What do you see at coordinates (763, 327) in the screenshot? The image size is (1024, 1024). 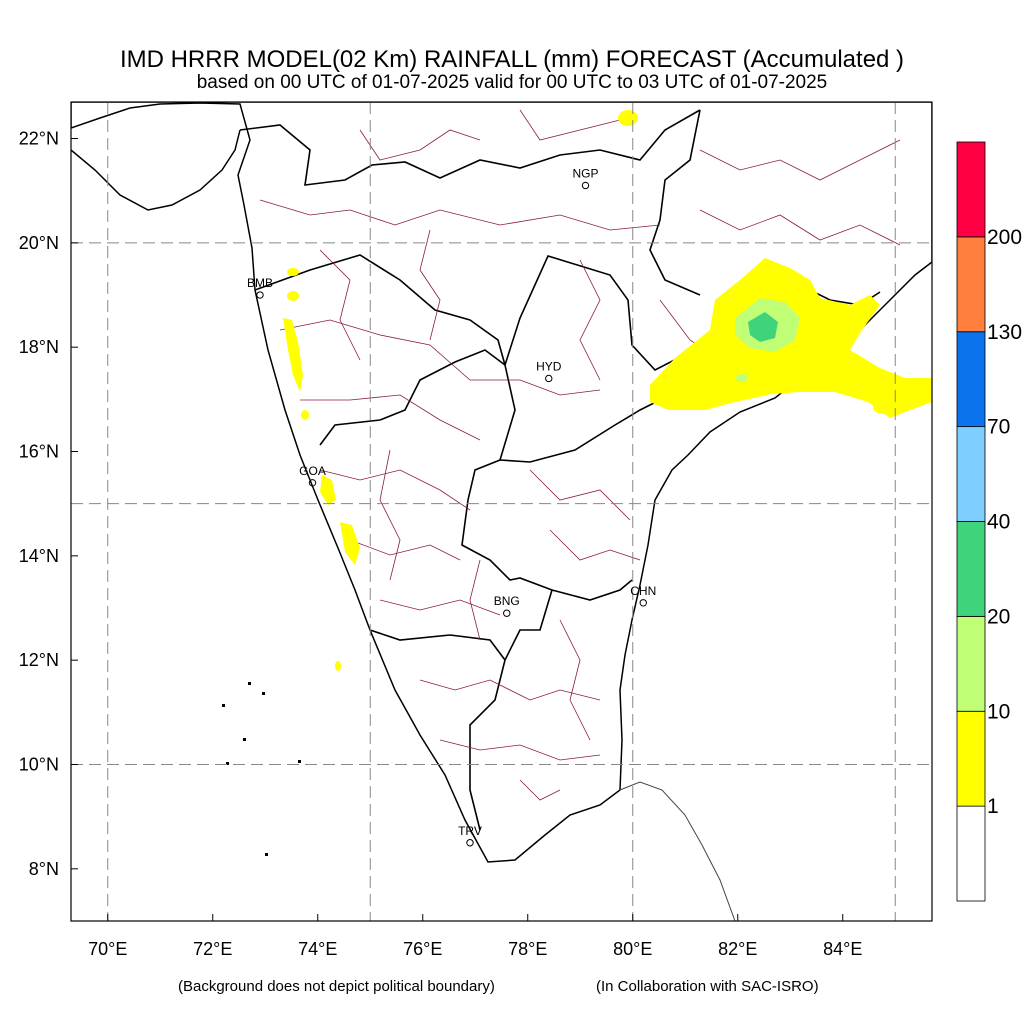 I see `rain-20-40-east` at bounding box center [763, 327].